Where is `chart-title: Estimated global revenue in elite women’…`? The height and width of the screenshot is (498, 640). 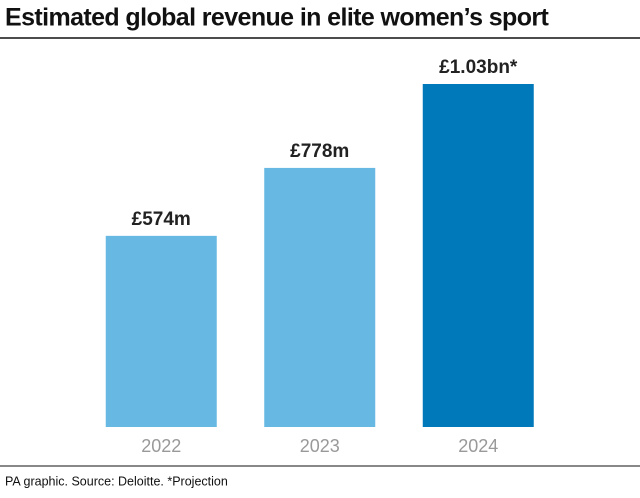
chart-title: Estimated global revenue in elite women’… is located at coordinates (277, 18).